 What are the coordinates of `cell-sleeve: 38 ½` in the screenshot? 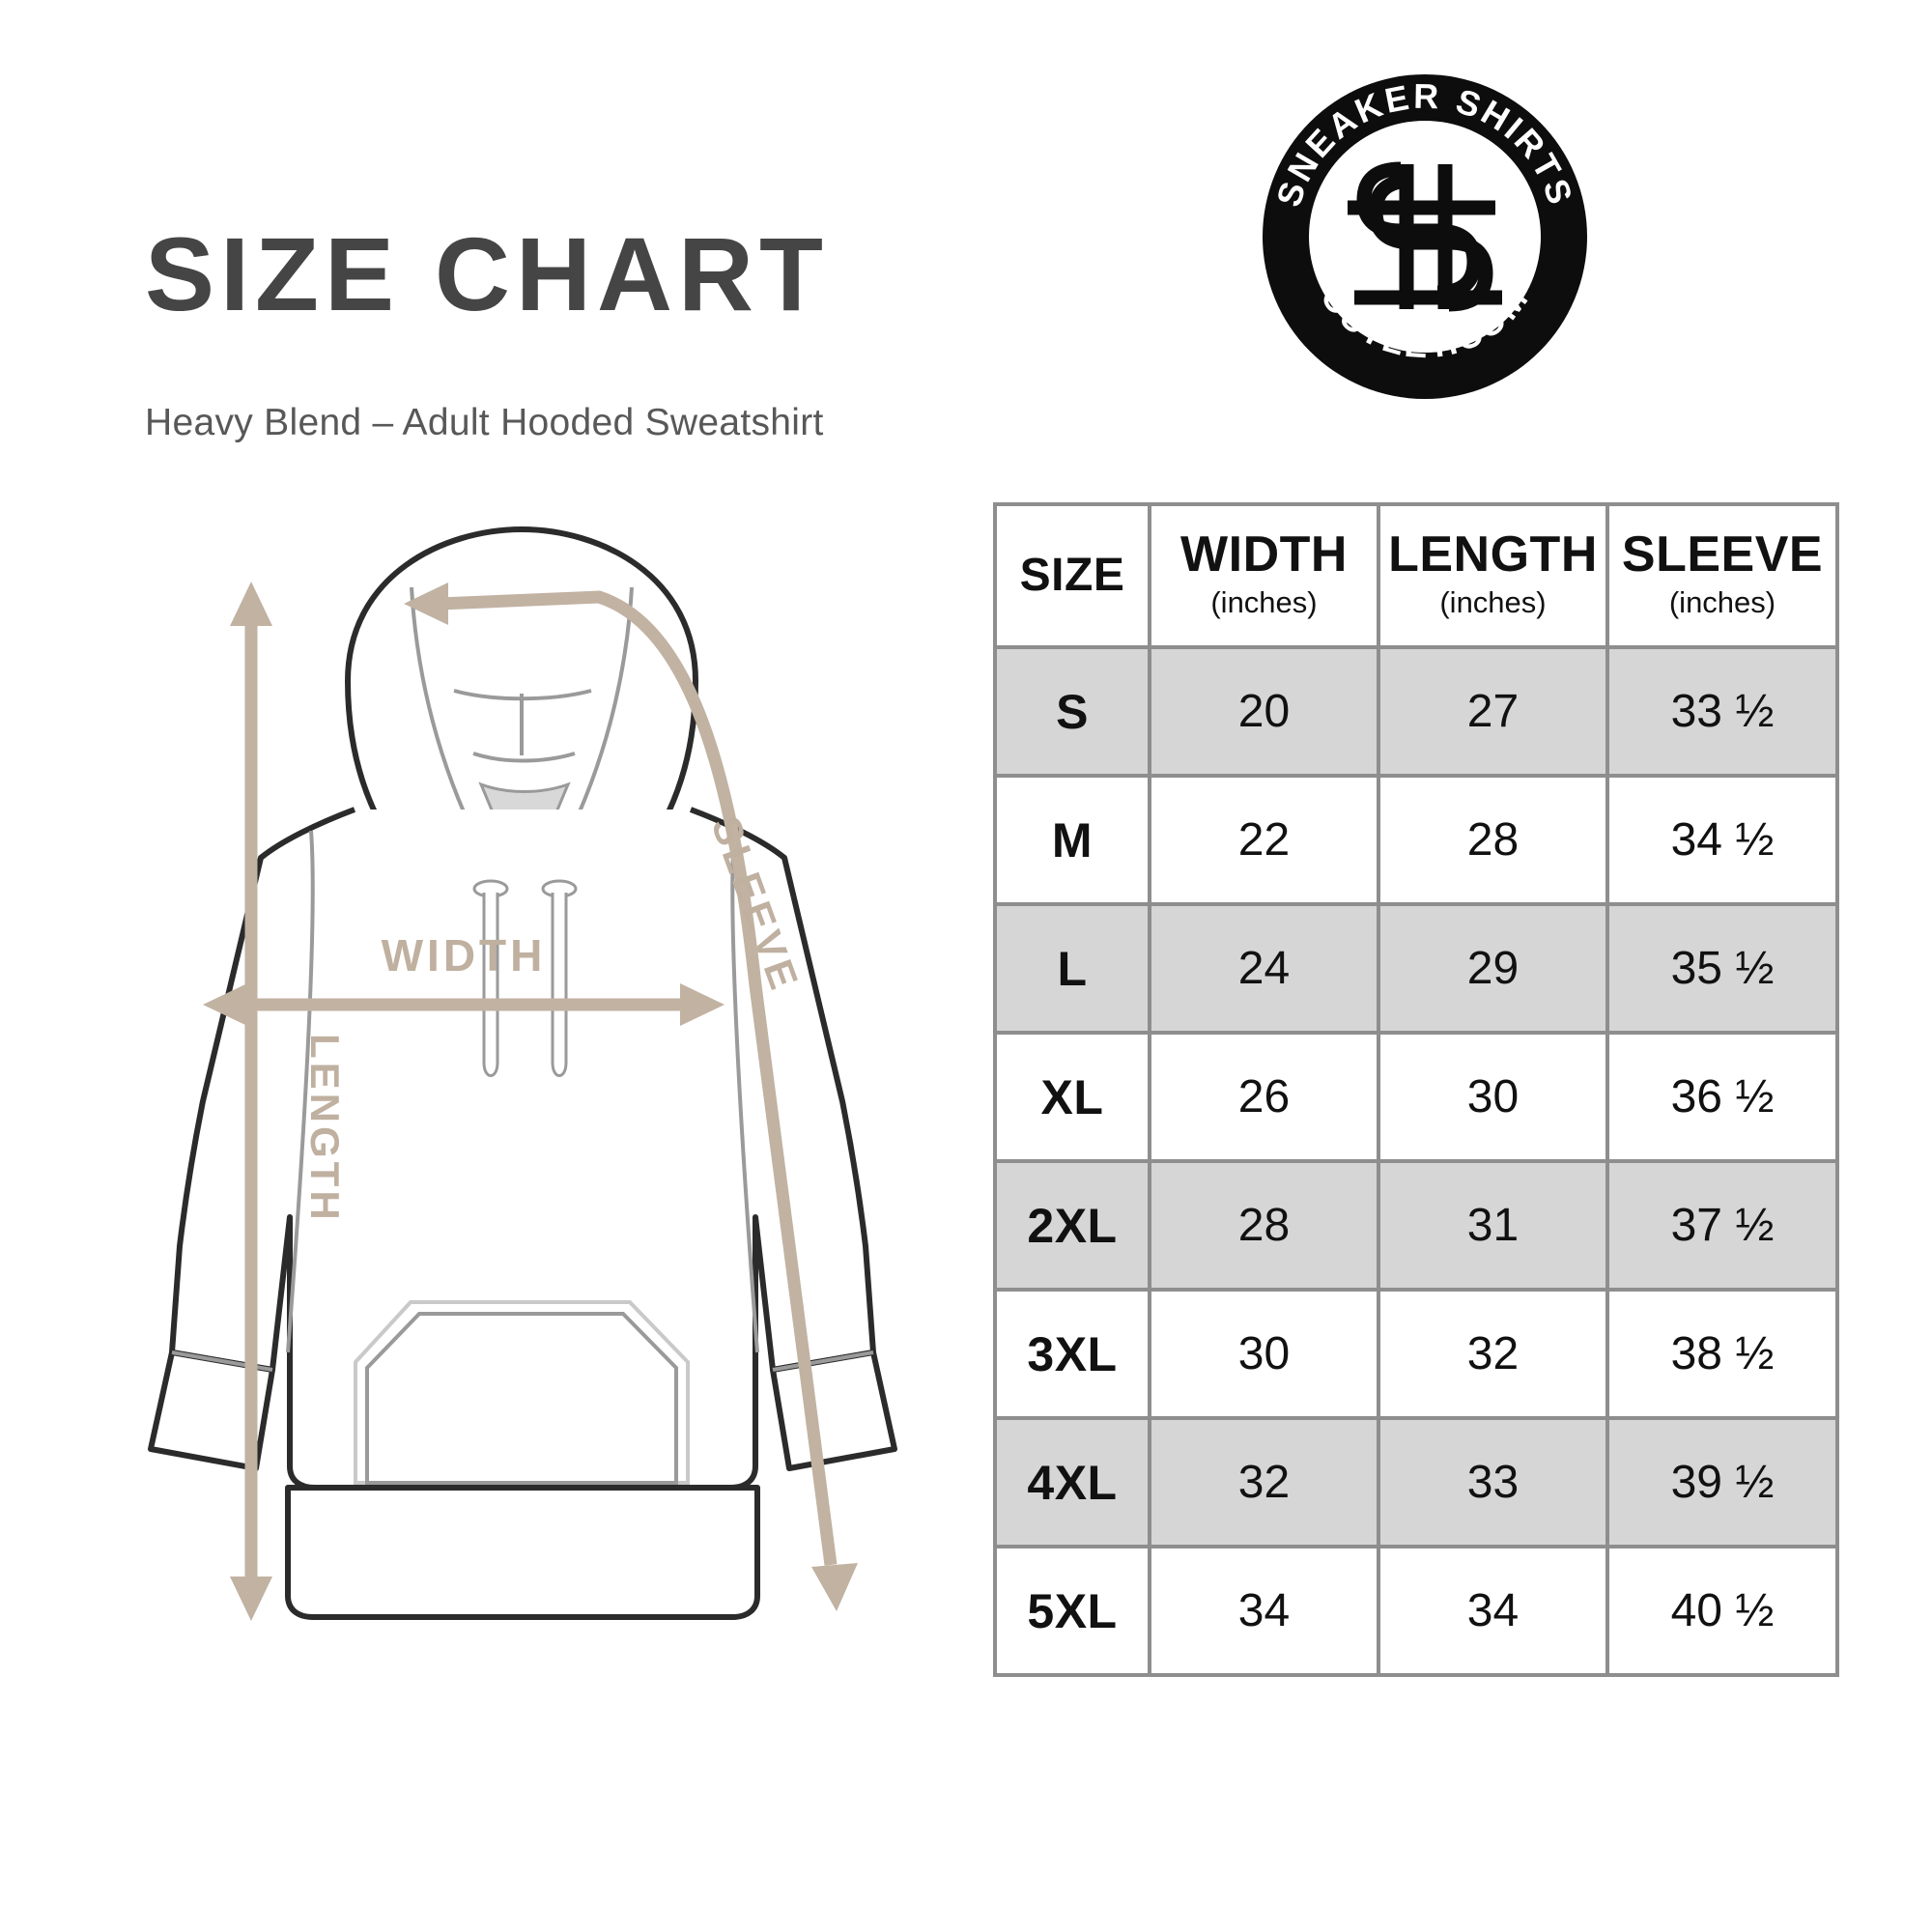 It's located at (1722, 1354).